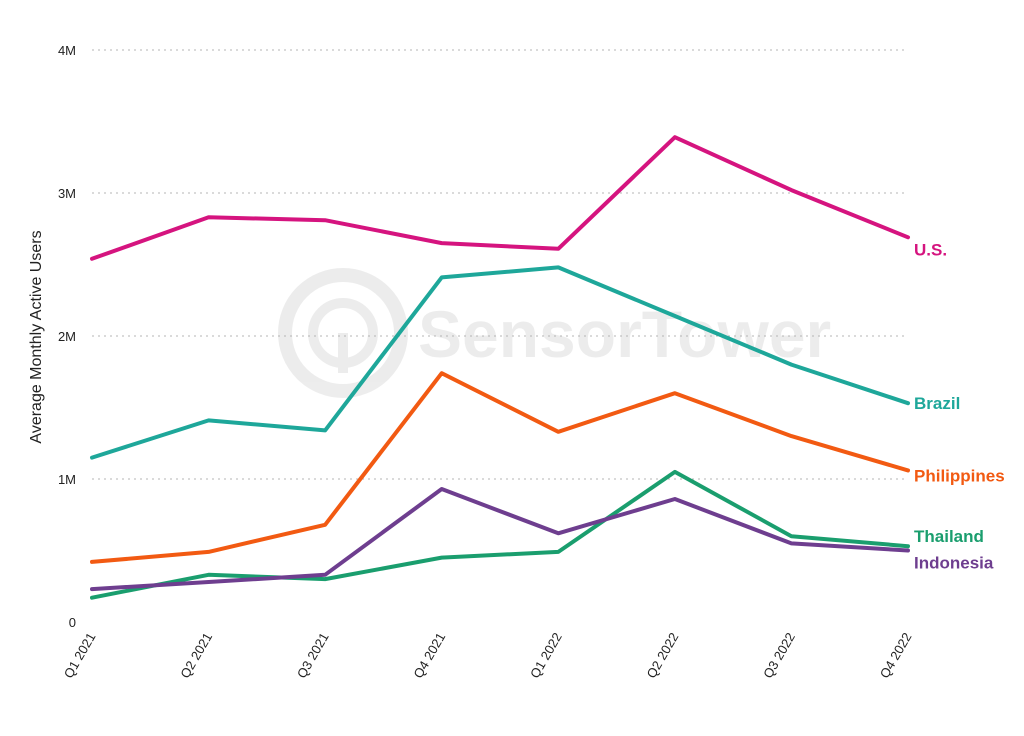 This screenshot has height=736, width=1024. What do you see at coordinates (500, 539) in the screenshot?
I see `series-line-indonesia` at bounding box center [500, 539].